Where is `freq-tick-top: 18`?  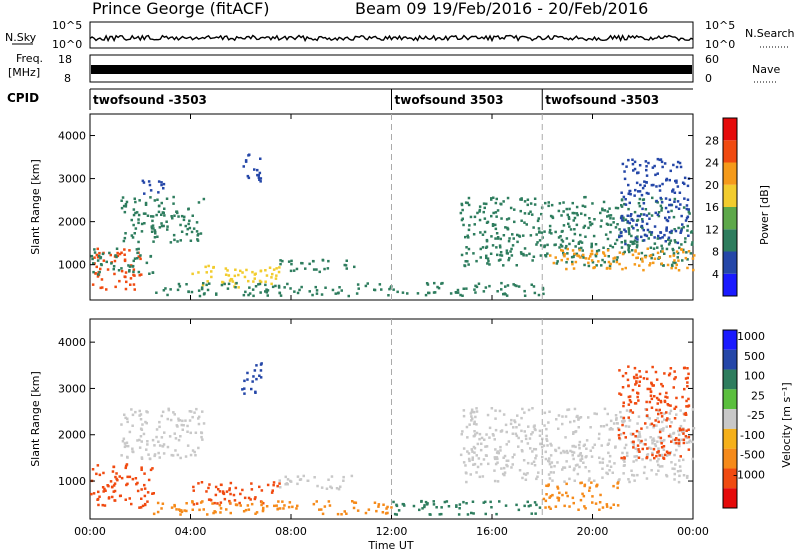
freq-tick-top: 18 is located at coordinates (65, 59).